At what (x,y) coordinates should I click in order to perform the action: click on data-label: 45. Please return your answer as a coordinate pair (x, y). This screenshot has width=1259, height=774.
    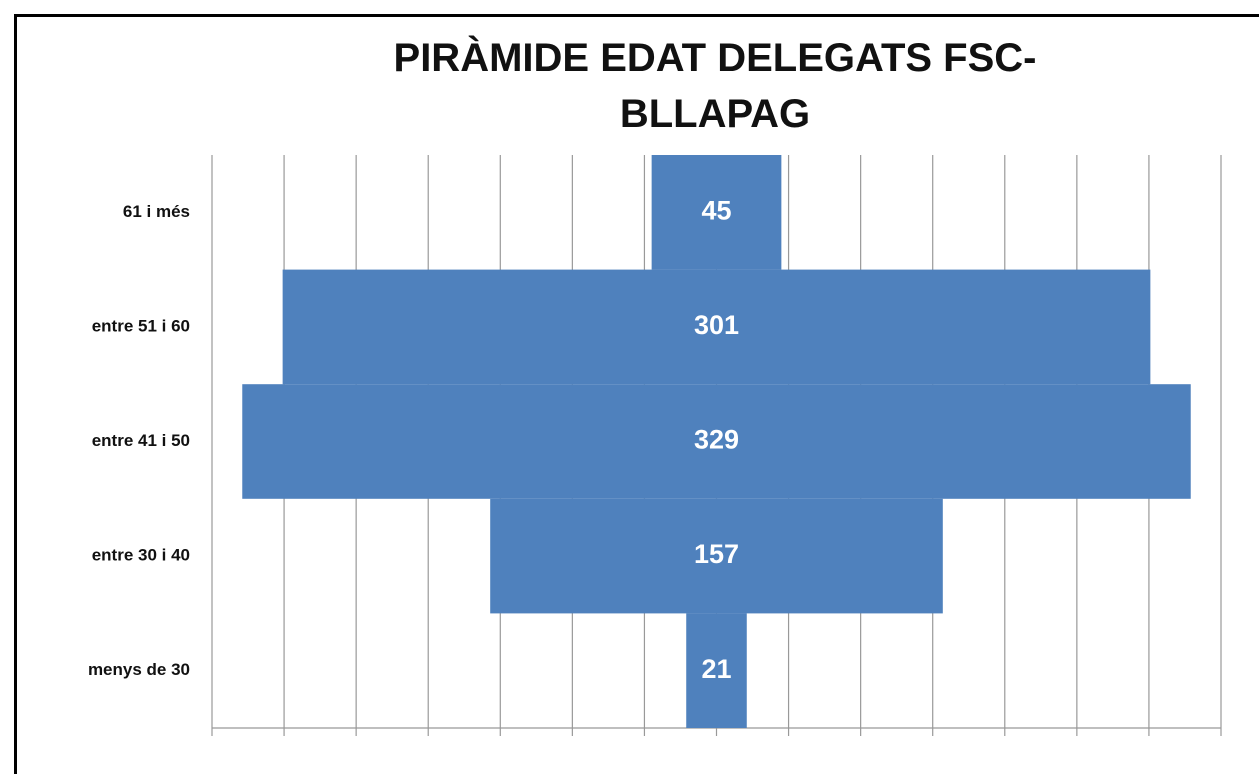
    Looking at the image, I should click on (716, 210).